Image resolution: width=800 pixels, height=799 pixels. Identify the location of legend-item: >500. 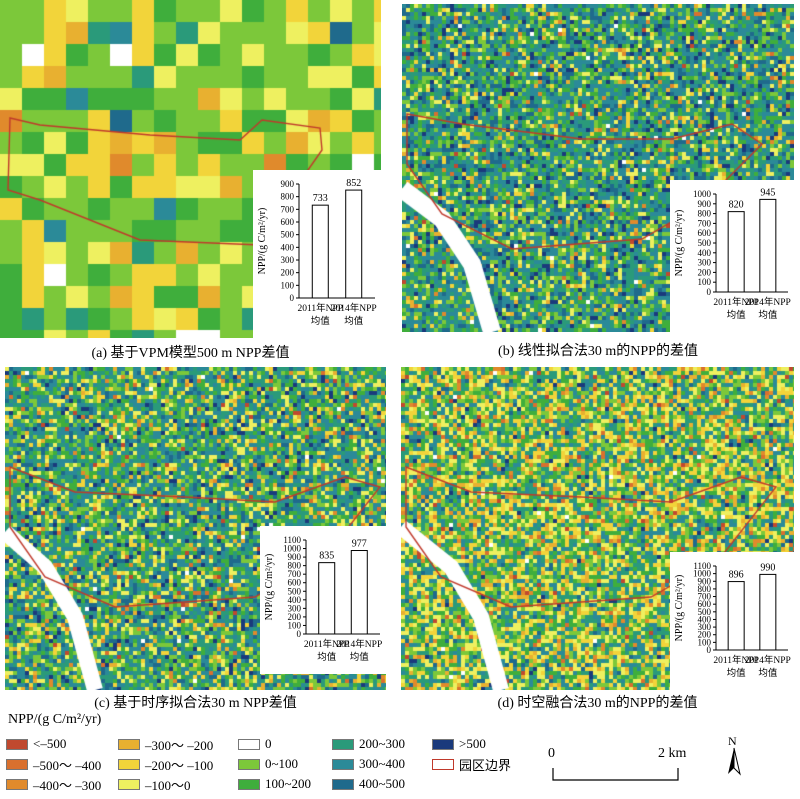
(459, 744).